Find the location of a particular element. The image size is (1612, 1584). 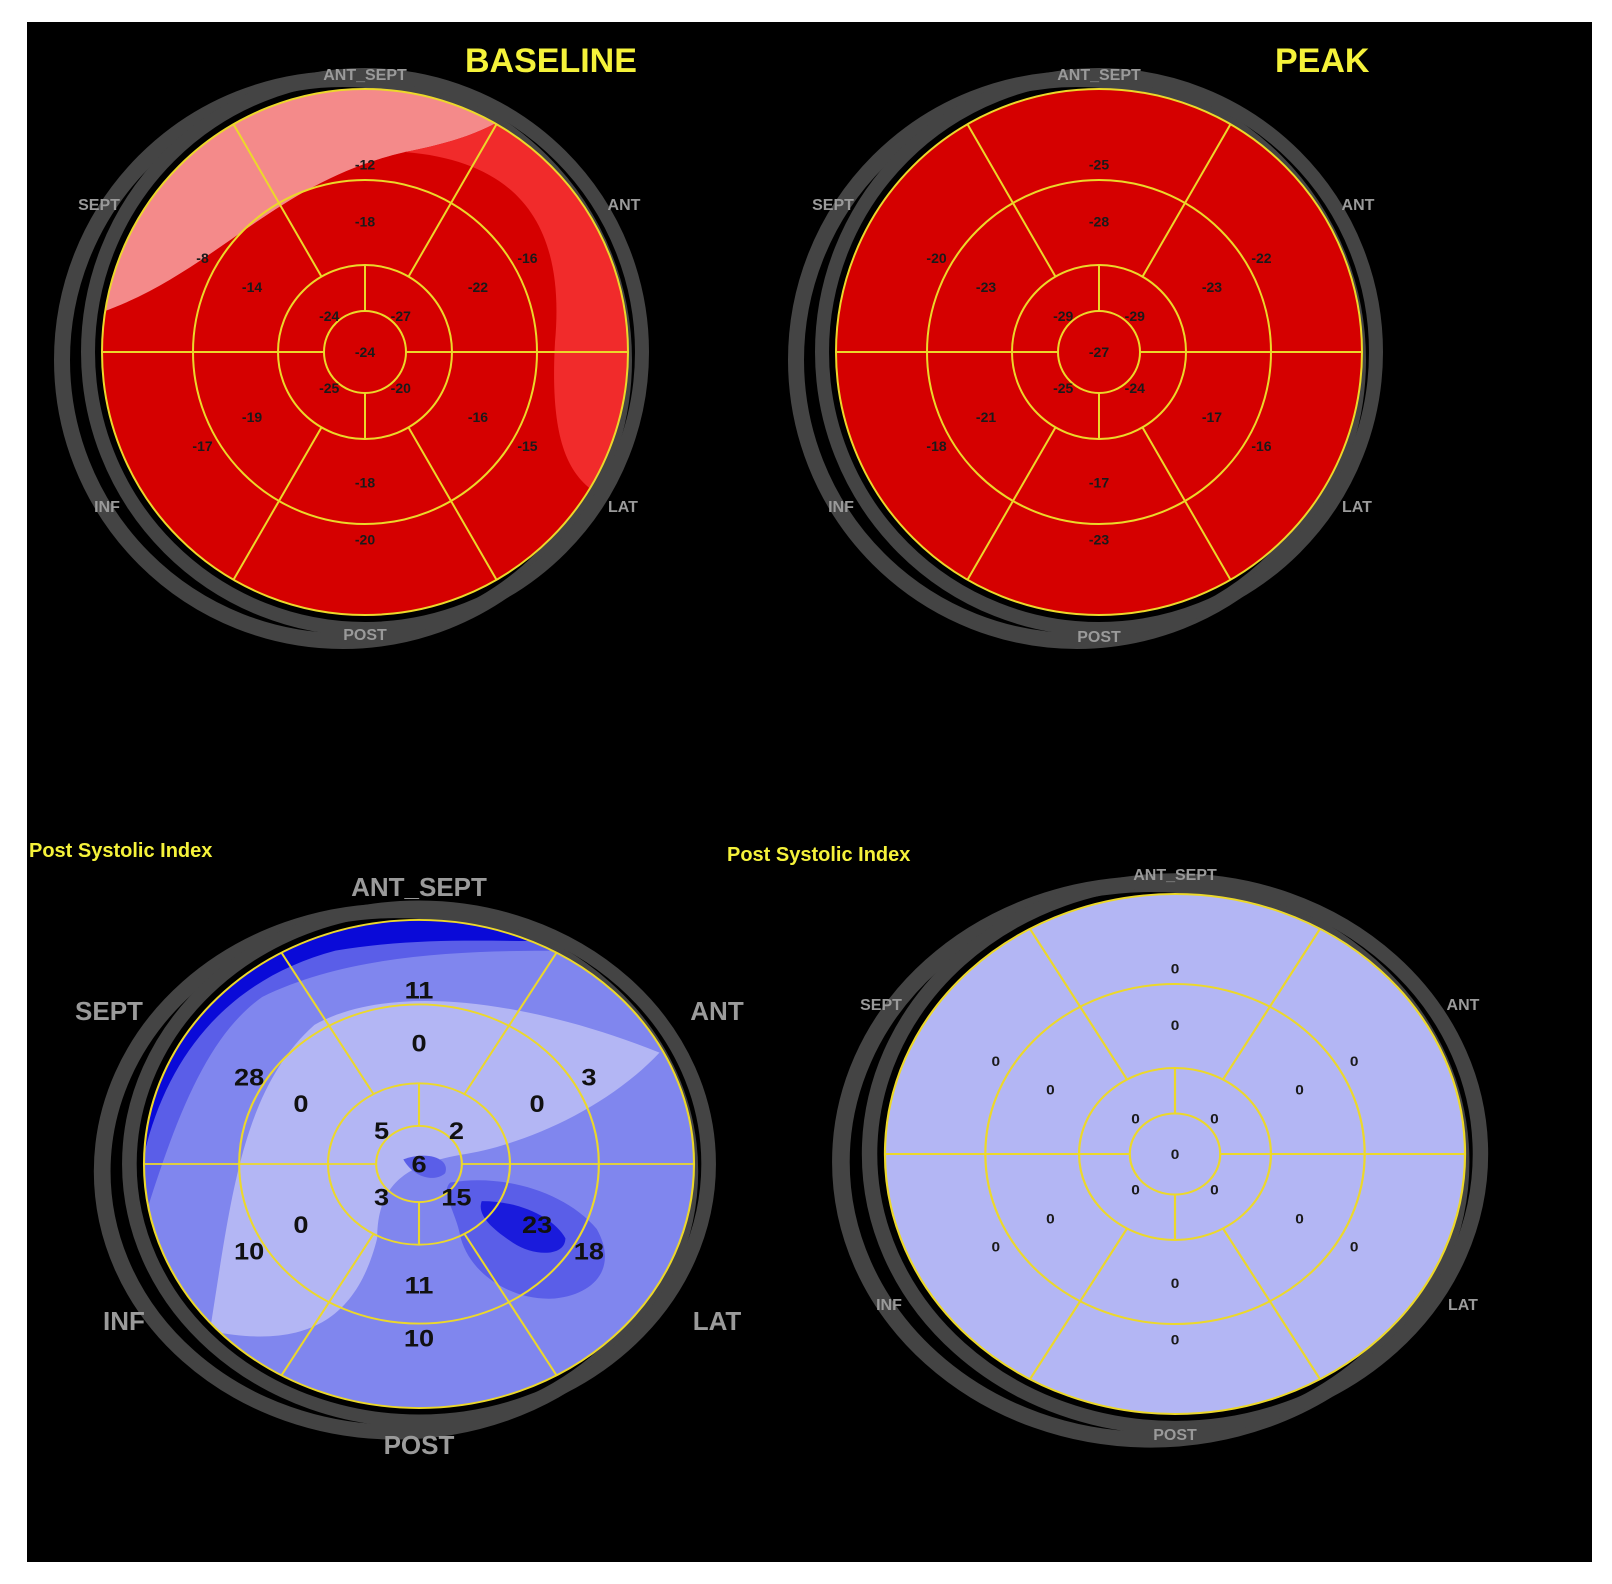

segment-value: 15 is located at coordinates (456, 1198).